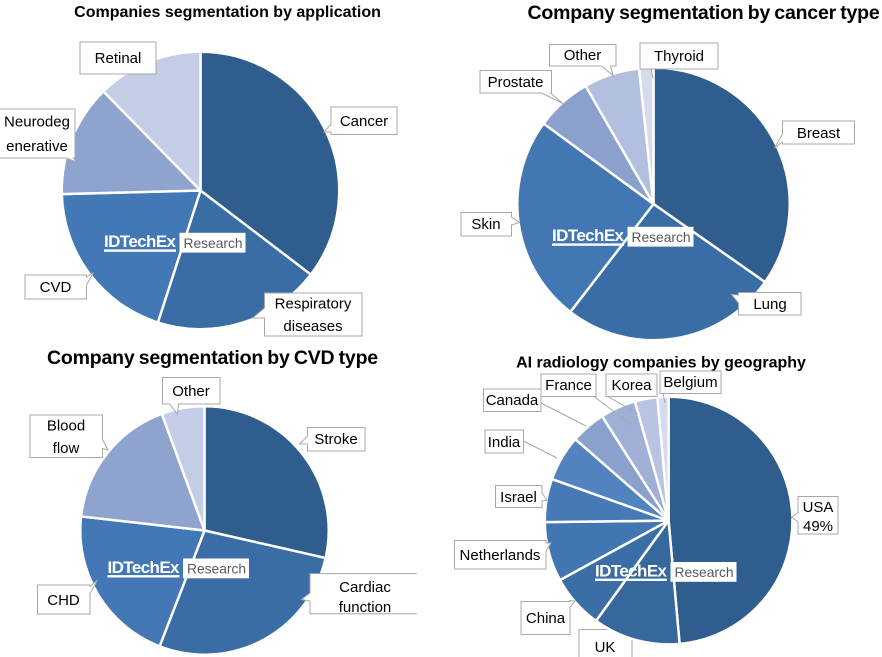 The height and width of the screenshot is (657, 882). Describe the element at coordinates (56, 287) in the screenshot. I see `svg-text: CVD` at that location.